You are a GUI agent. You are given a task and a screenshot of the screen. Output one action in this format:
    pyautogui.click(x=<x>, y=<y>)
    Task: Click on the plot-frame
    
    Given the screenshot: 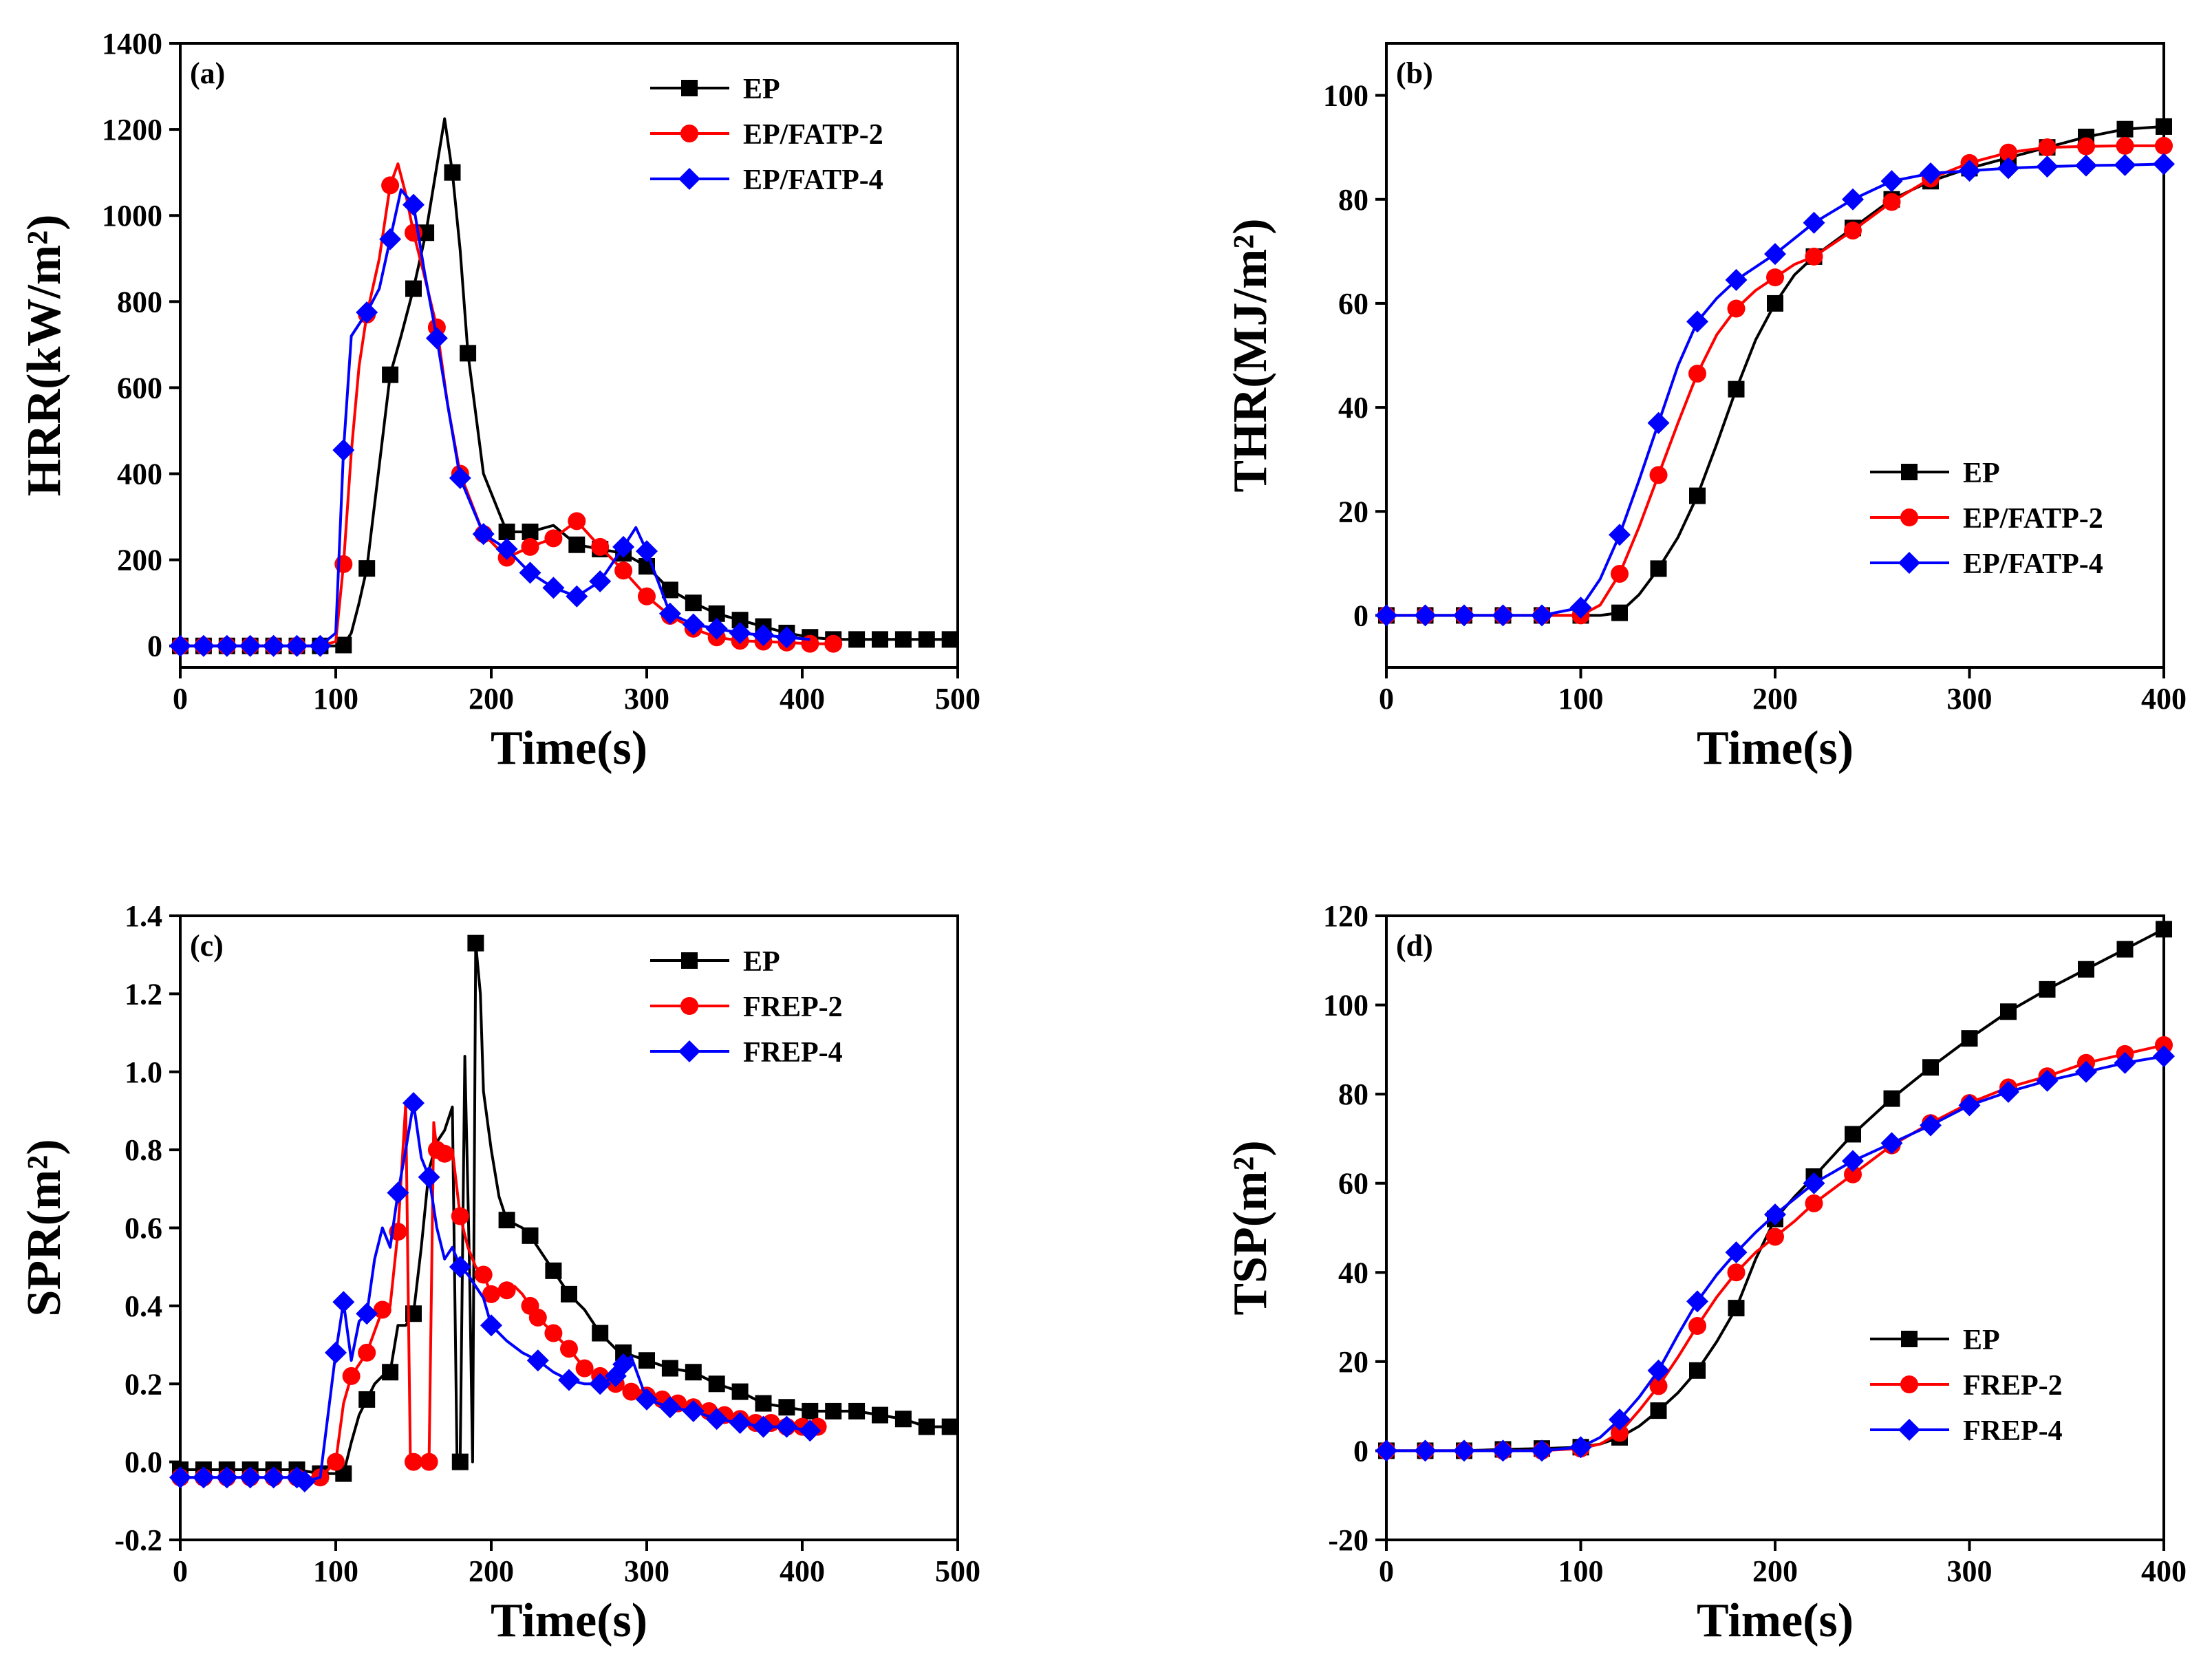 What is the action you would take?
    pyautogui.click(x=569, y=355)
    